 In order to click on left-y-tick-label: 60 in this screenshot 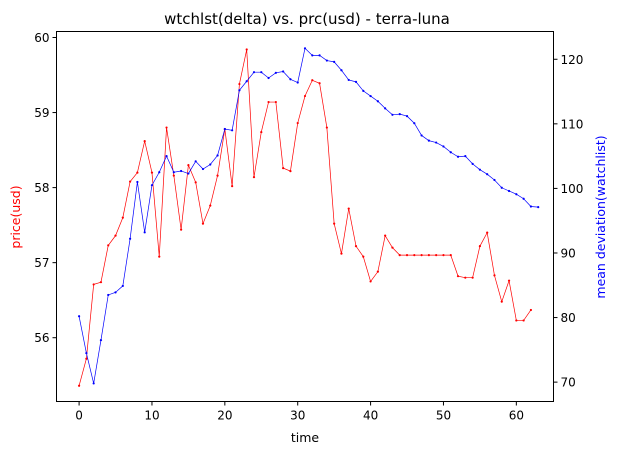, I will do `click(41, 38)`.